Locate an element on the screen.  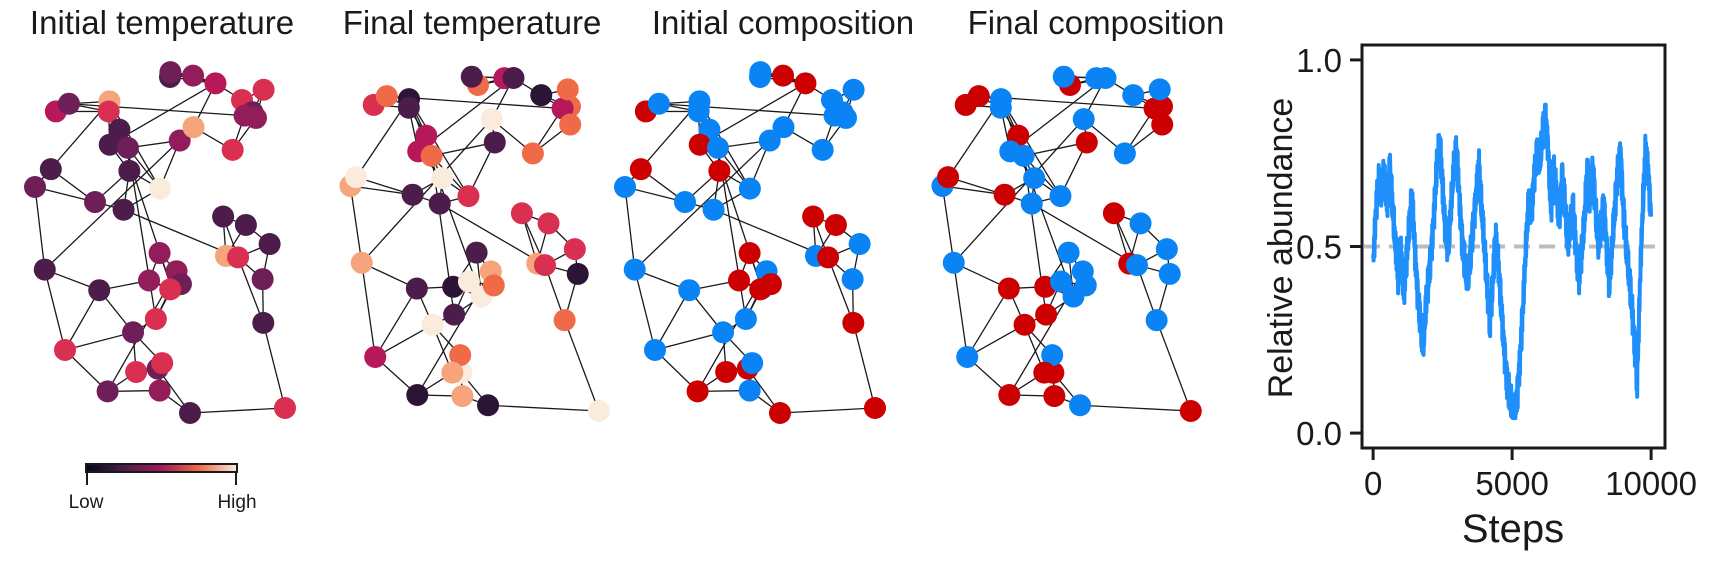
y-tick-label: 1.0 is located at coordinates (1319, 60).